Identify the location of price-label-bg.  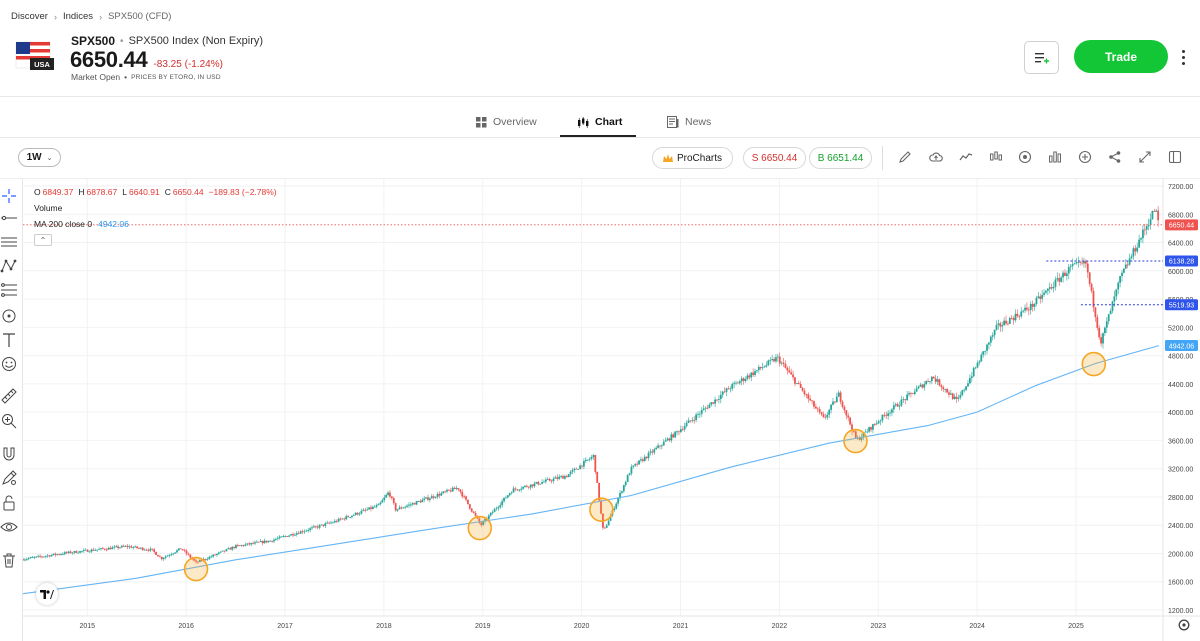
(1181, 225).